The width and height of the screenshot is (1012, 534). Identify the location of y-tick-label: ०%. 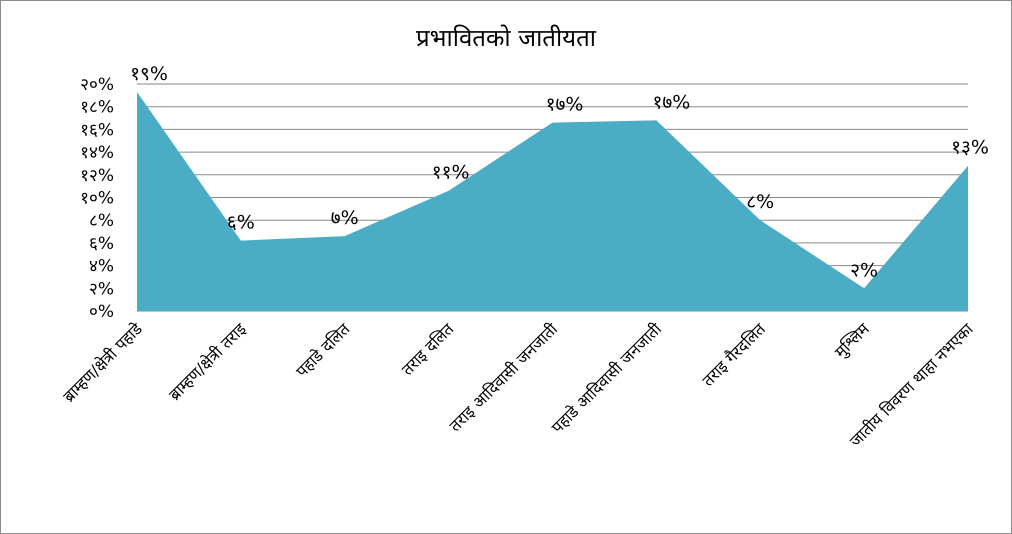
(101, 312).